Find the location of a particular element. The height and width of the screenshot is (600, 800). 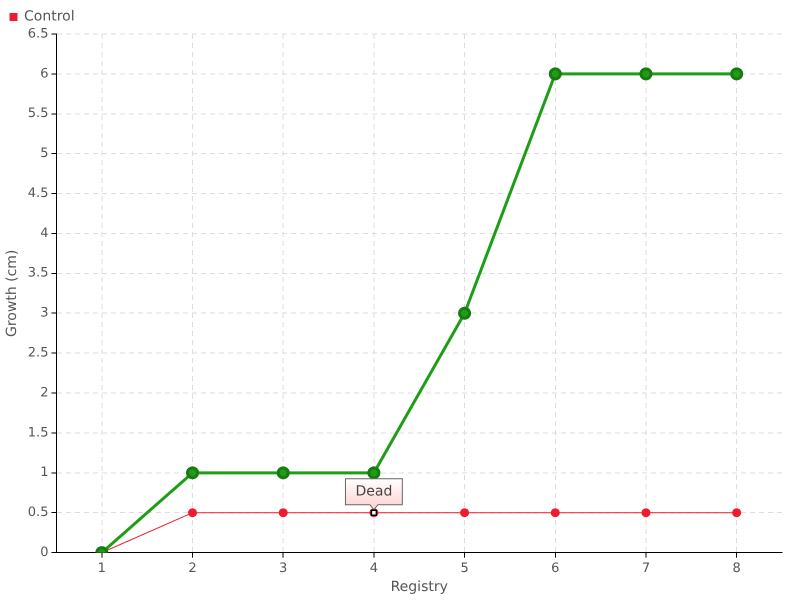

y-tick-label: 6.5 is located at coordinates (38, 34).